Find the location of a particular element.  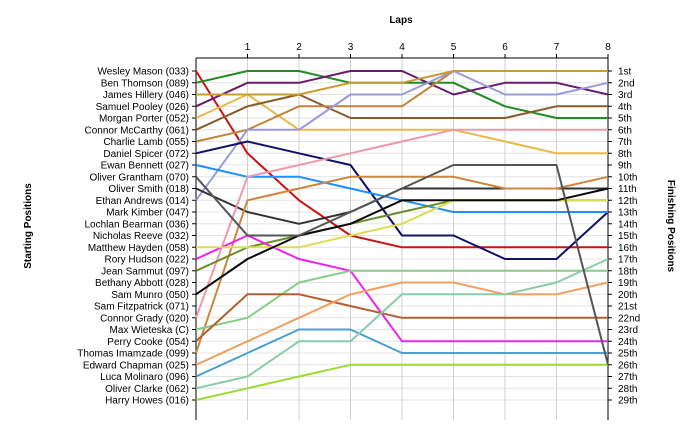

finish-label: 6th is located at coordinates (625, 130).